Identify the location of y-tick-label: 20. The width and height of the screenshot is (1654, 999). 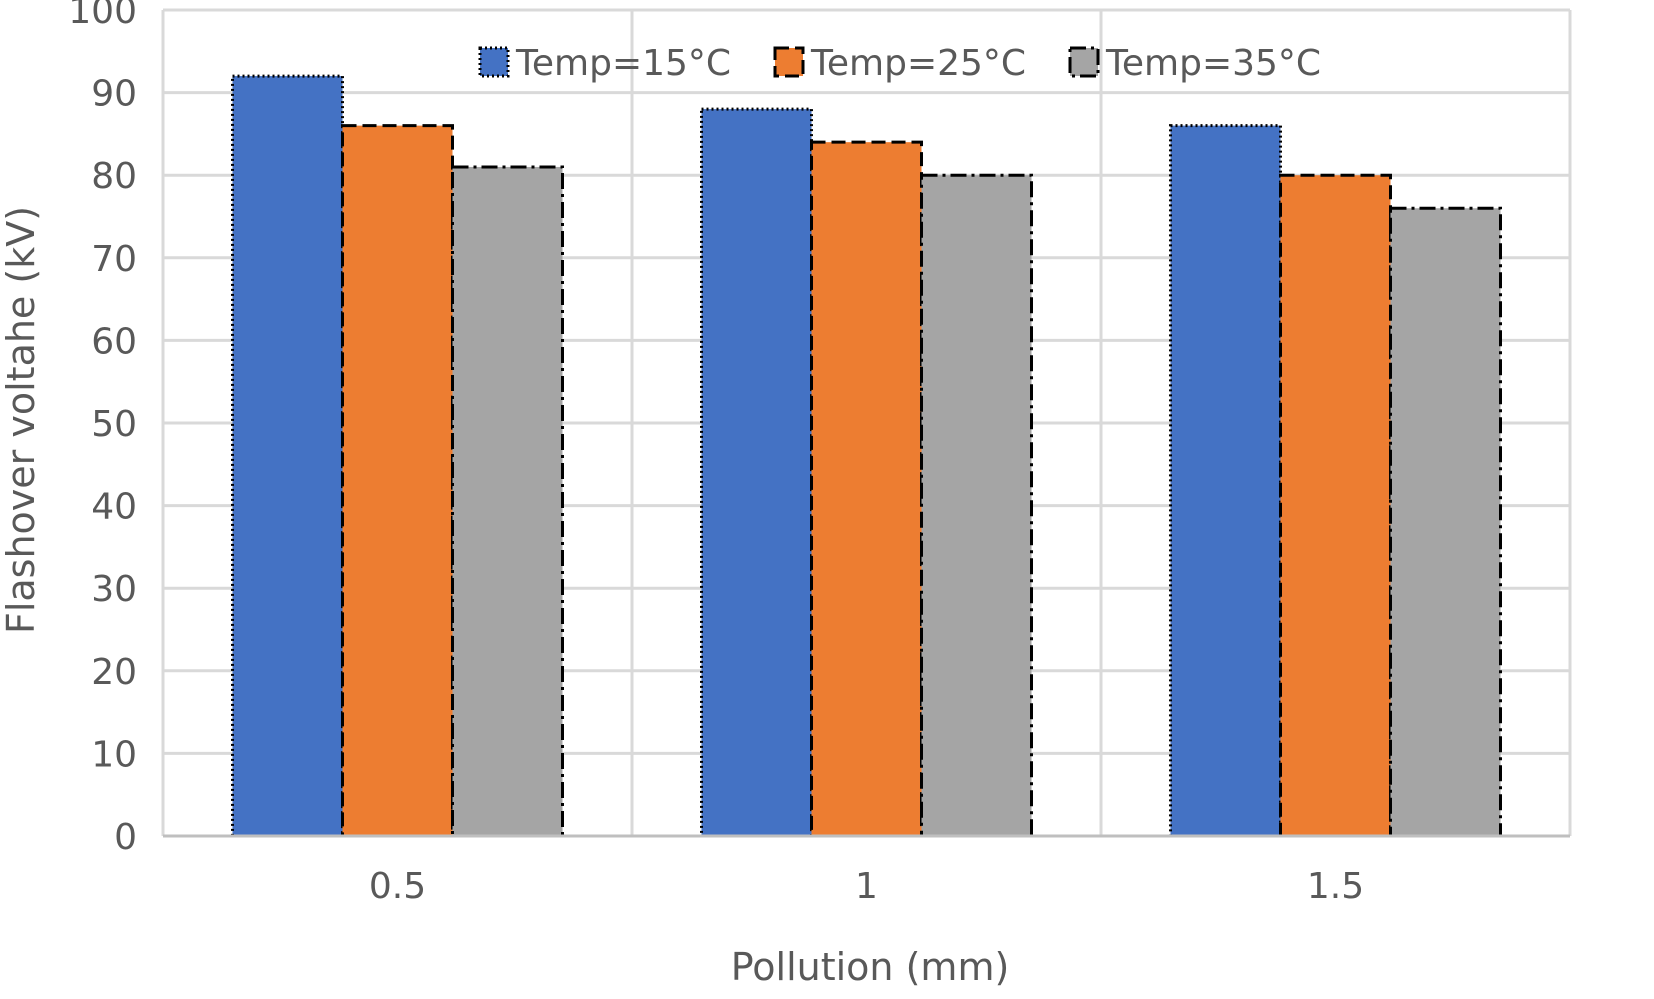
(114, 672).